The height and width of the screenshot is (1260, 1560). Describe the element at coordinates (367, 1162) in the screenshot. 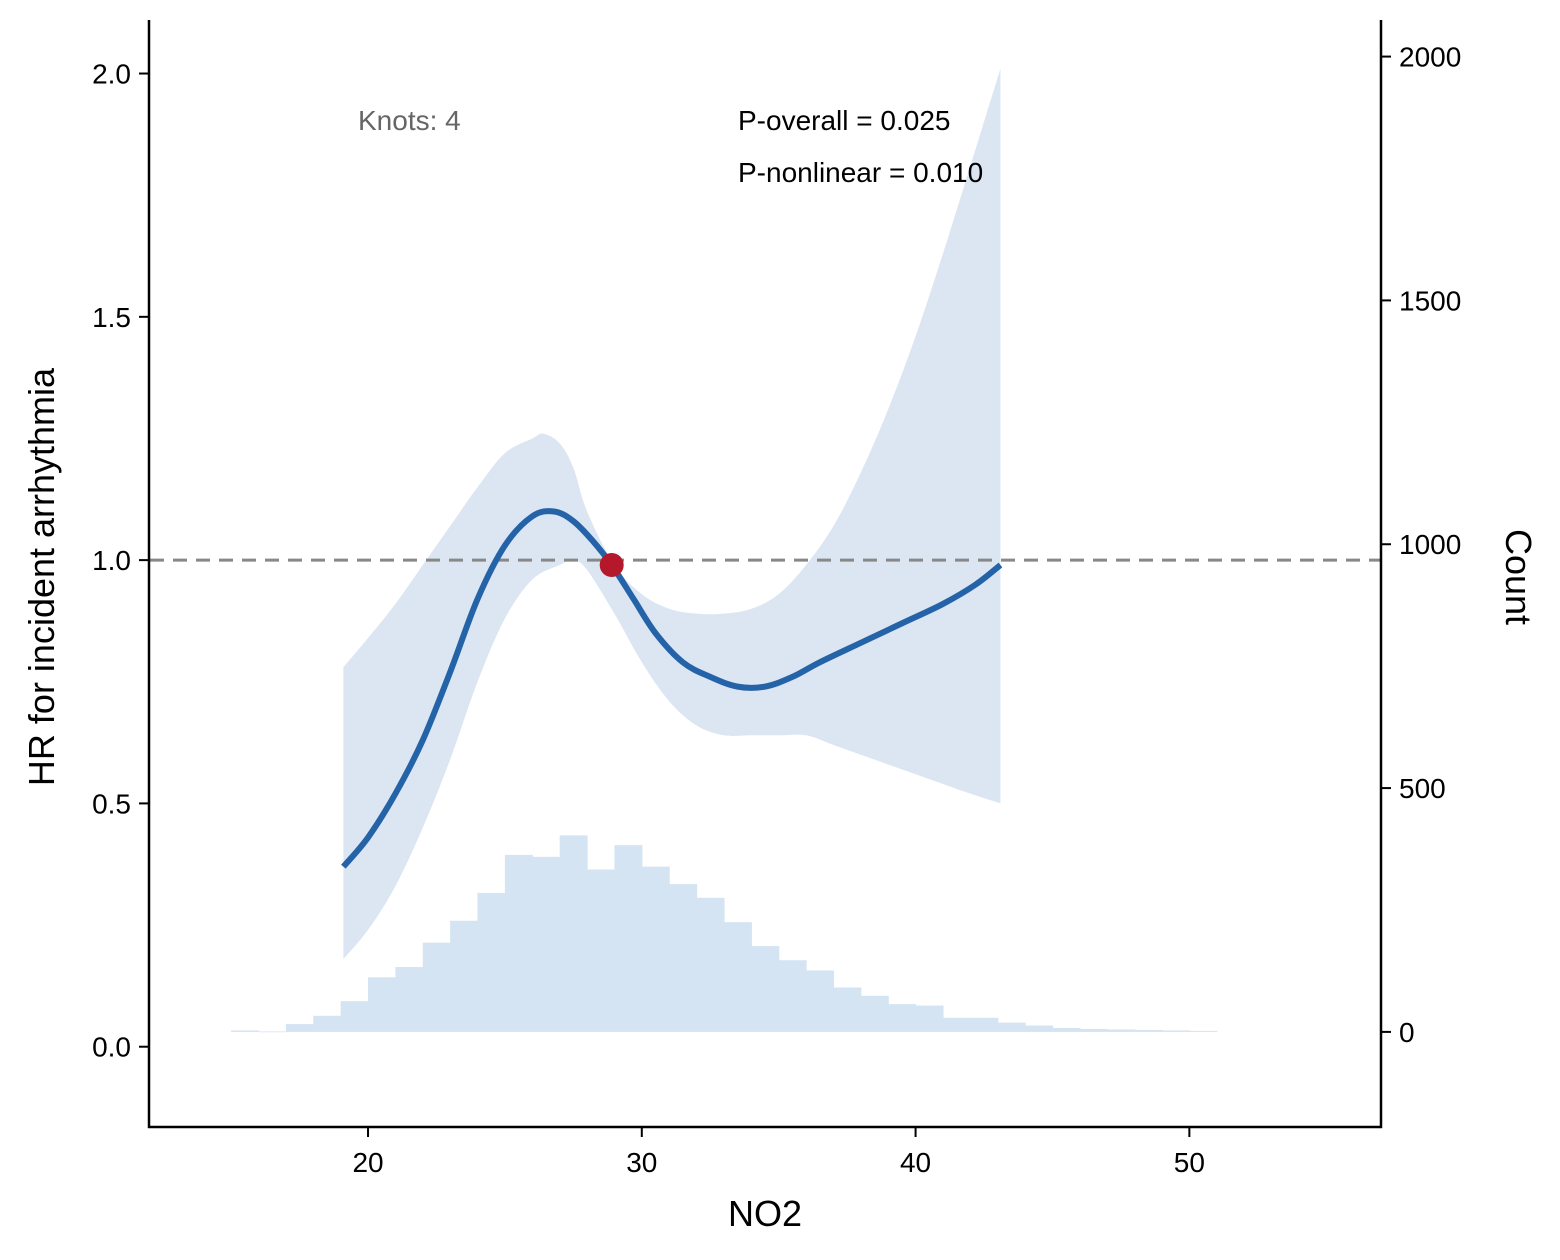

I see `x-tick-label: 20` at that location.